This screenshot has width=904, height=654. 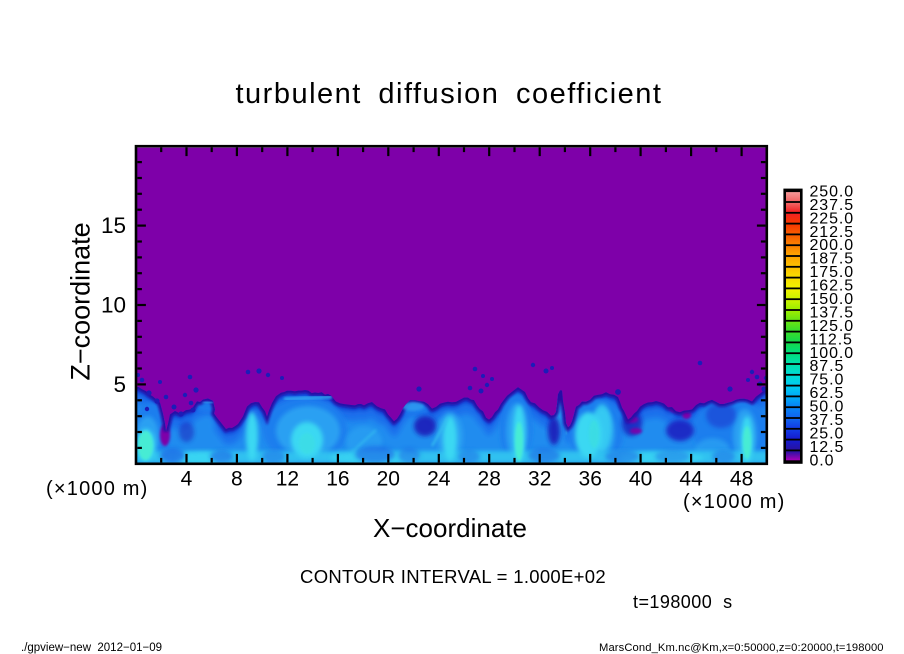 I want to click on svg-text: 5, so click(x=119, y=384).